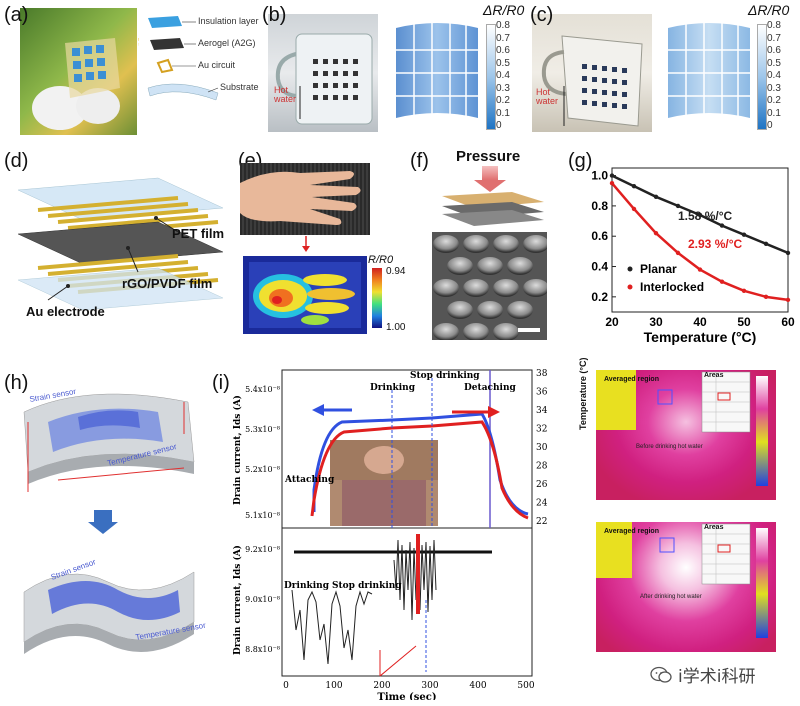 This screenshot has height=706, width=800. What do you see at coordinates (406, 696) in the screenshot?
I see `panel-i-xlabel: Time (sec)` at bounding box center [406, 696].